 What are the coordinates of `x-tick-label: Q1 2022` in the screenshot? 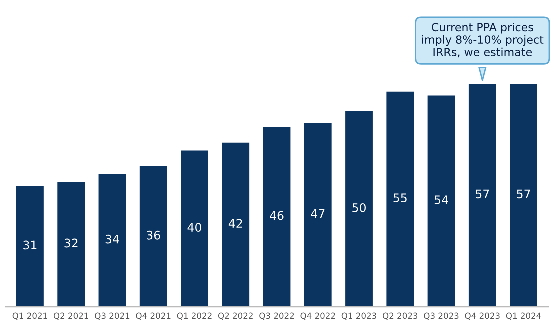 It's located at (194, 316).